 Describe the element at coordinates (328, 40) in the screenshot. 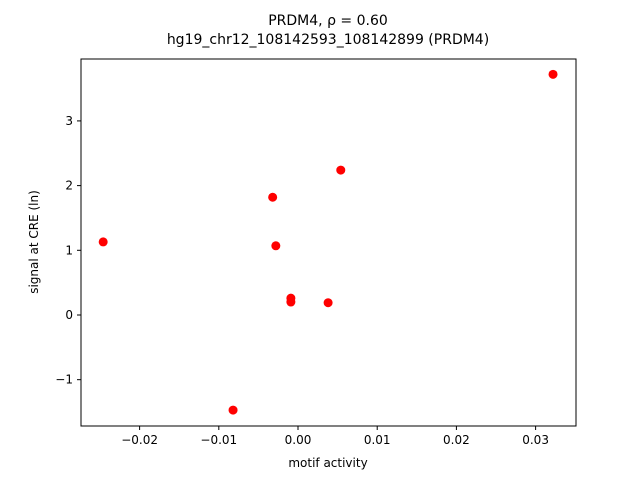

I see `chart-subtitle: hg19_chr12_108142593_108142899 (PRDM4)` at that location.